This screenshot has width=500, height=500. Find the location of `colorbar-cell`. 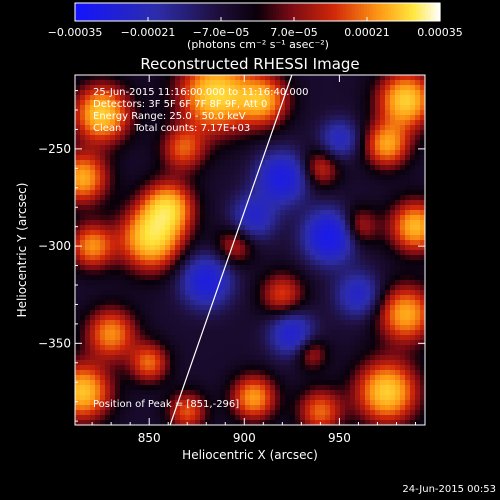

colorbar-cell is located at coordinates (414, 12).